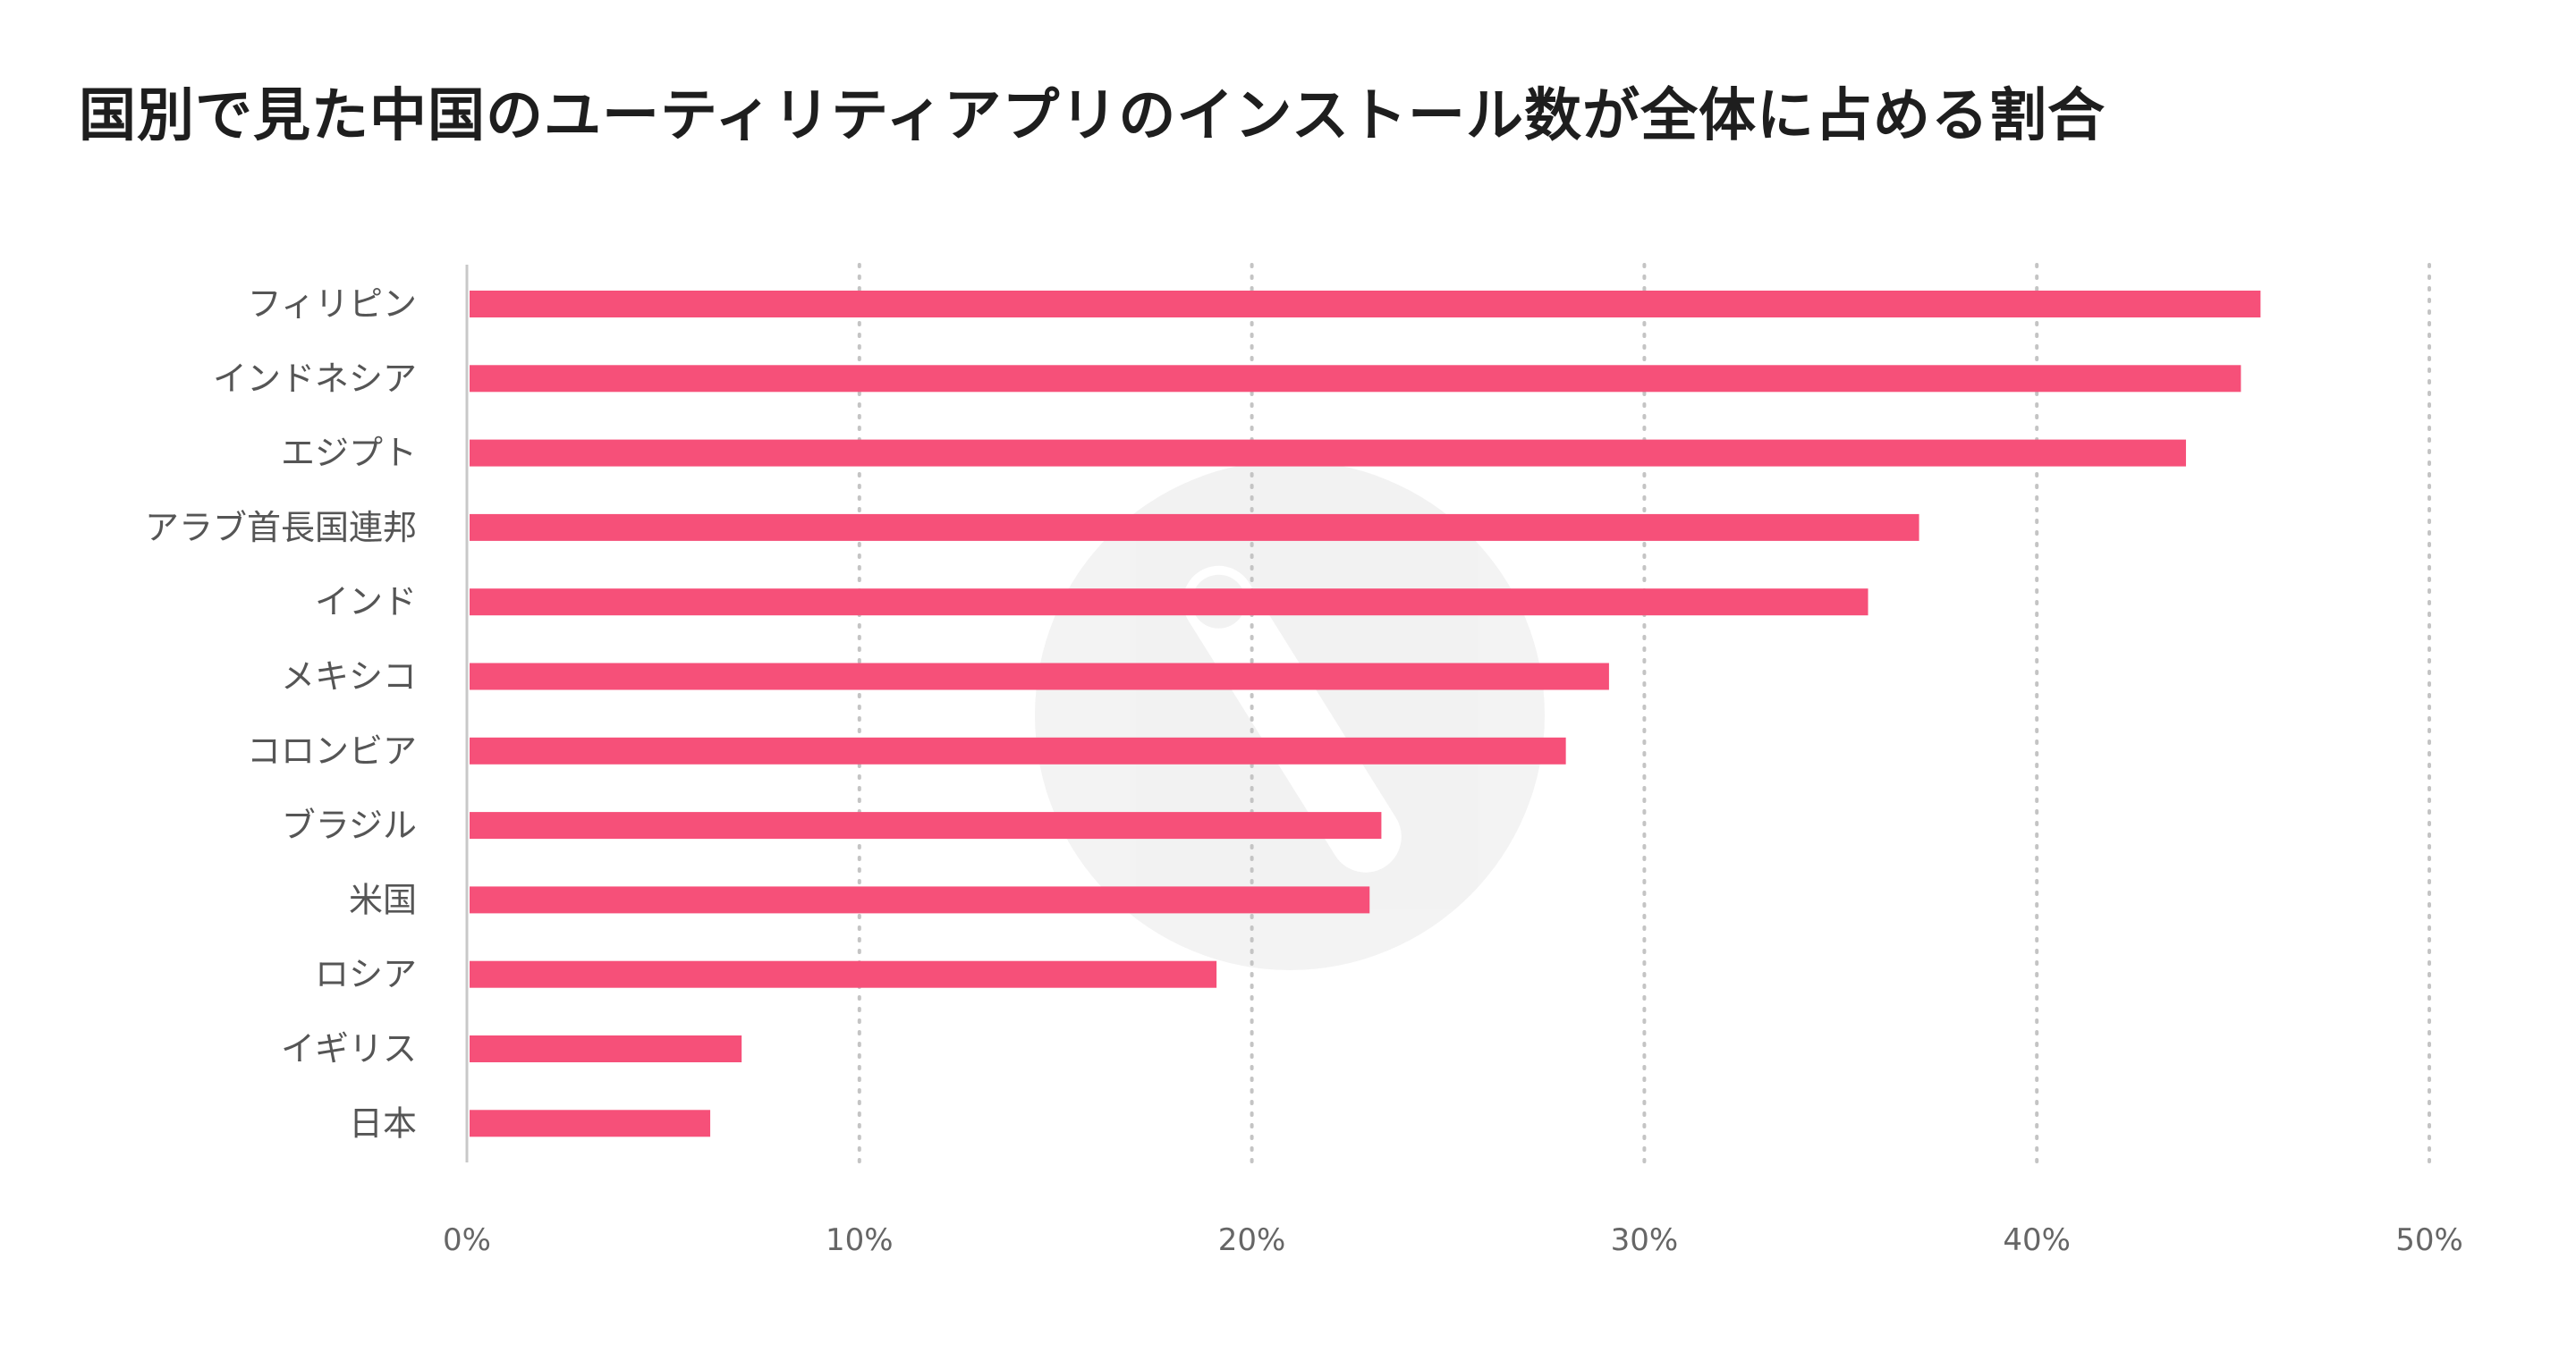 The width and height of the screenshot is (2576, 1352). I want to click on category-label: エジプト, so click(349, 453).